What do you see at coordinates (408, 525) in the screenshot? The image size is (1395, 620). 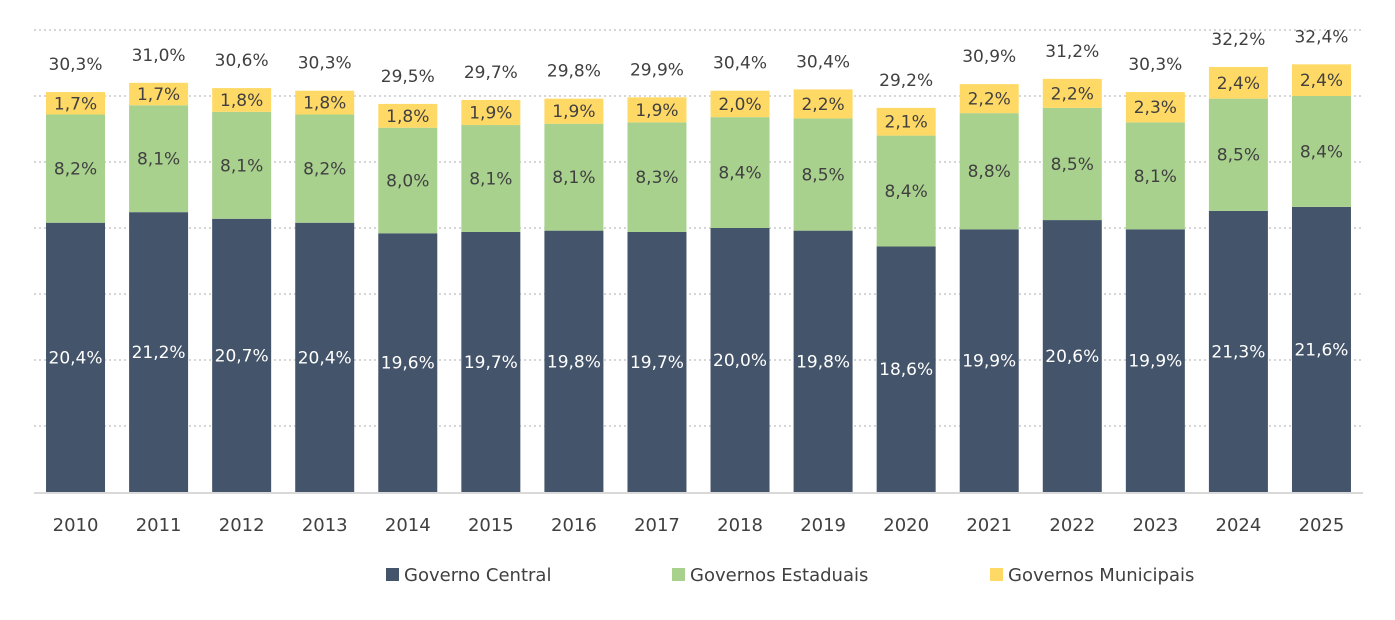 I see `x-tick-label: 2014` at bounding box center [408, 525].